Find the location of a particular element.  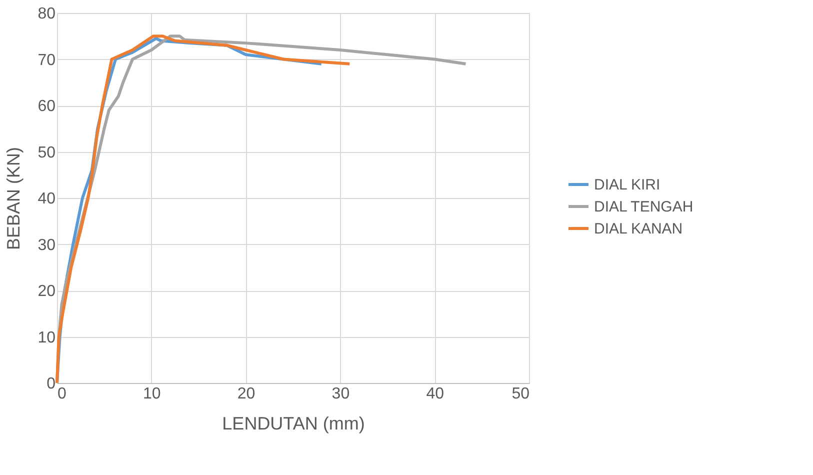

y-tick-label: 10 is located at coordinates (47, 337).